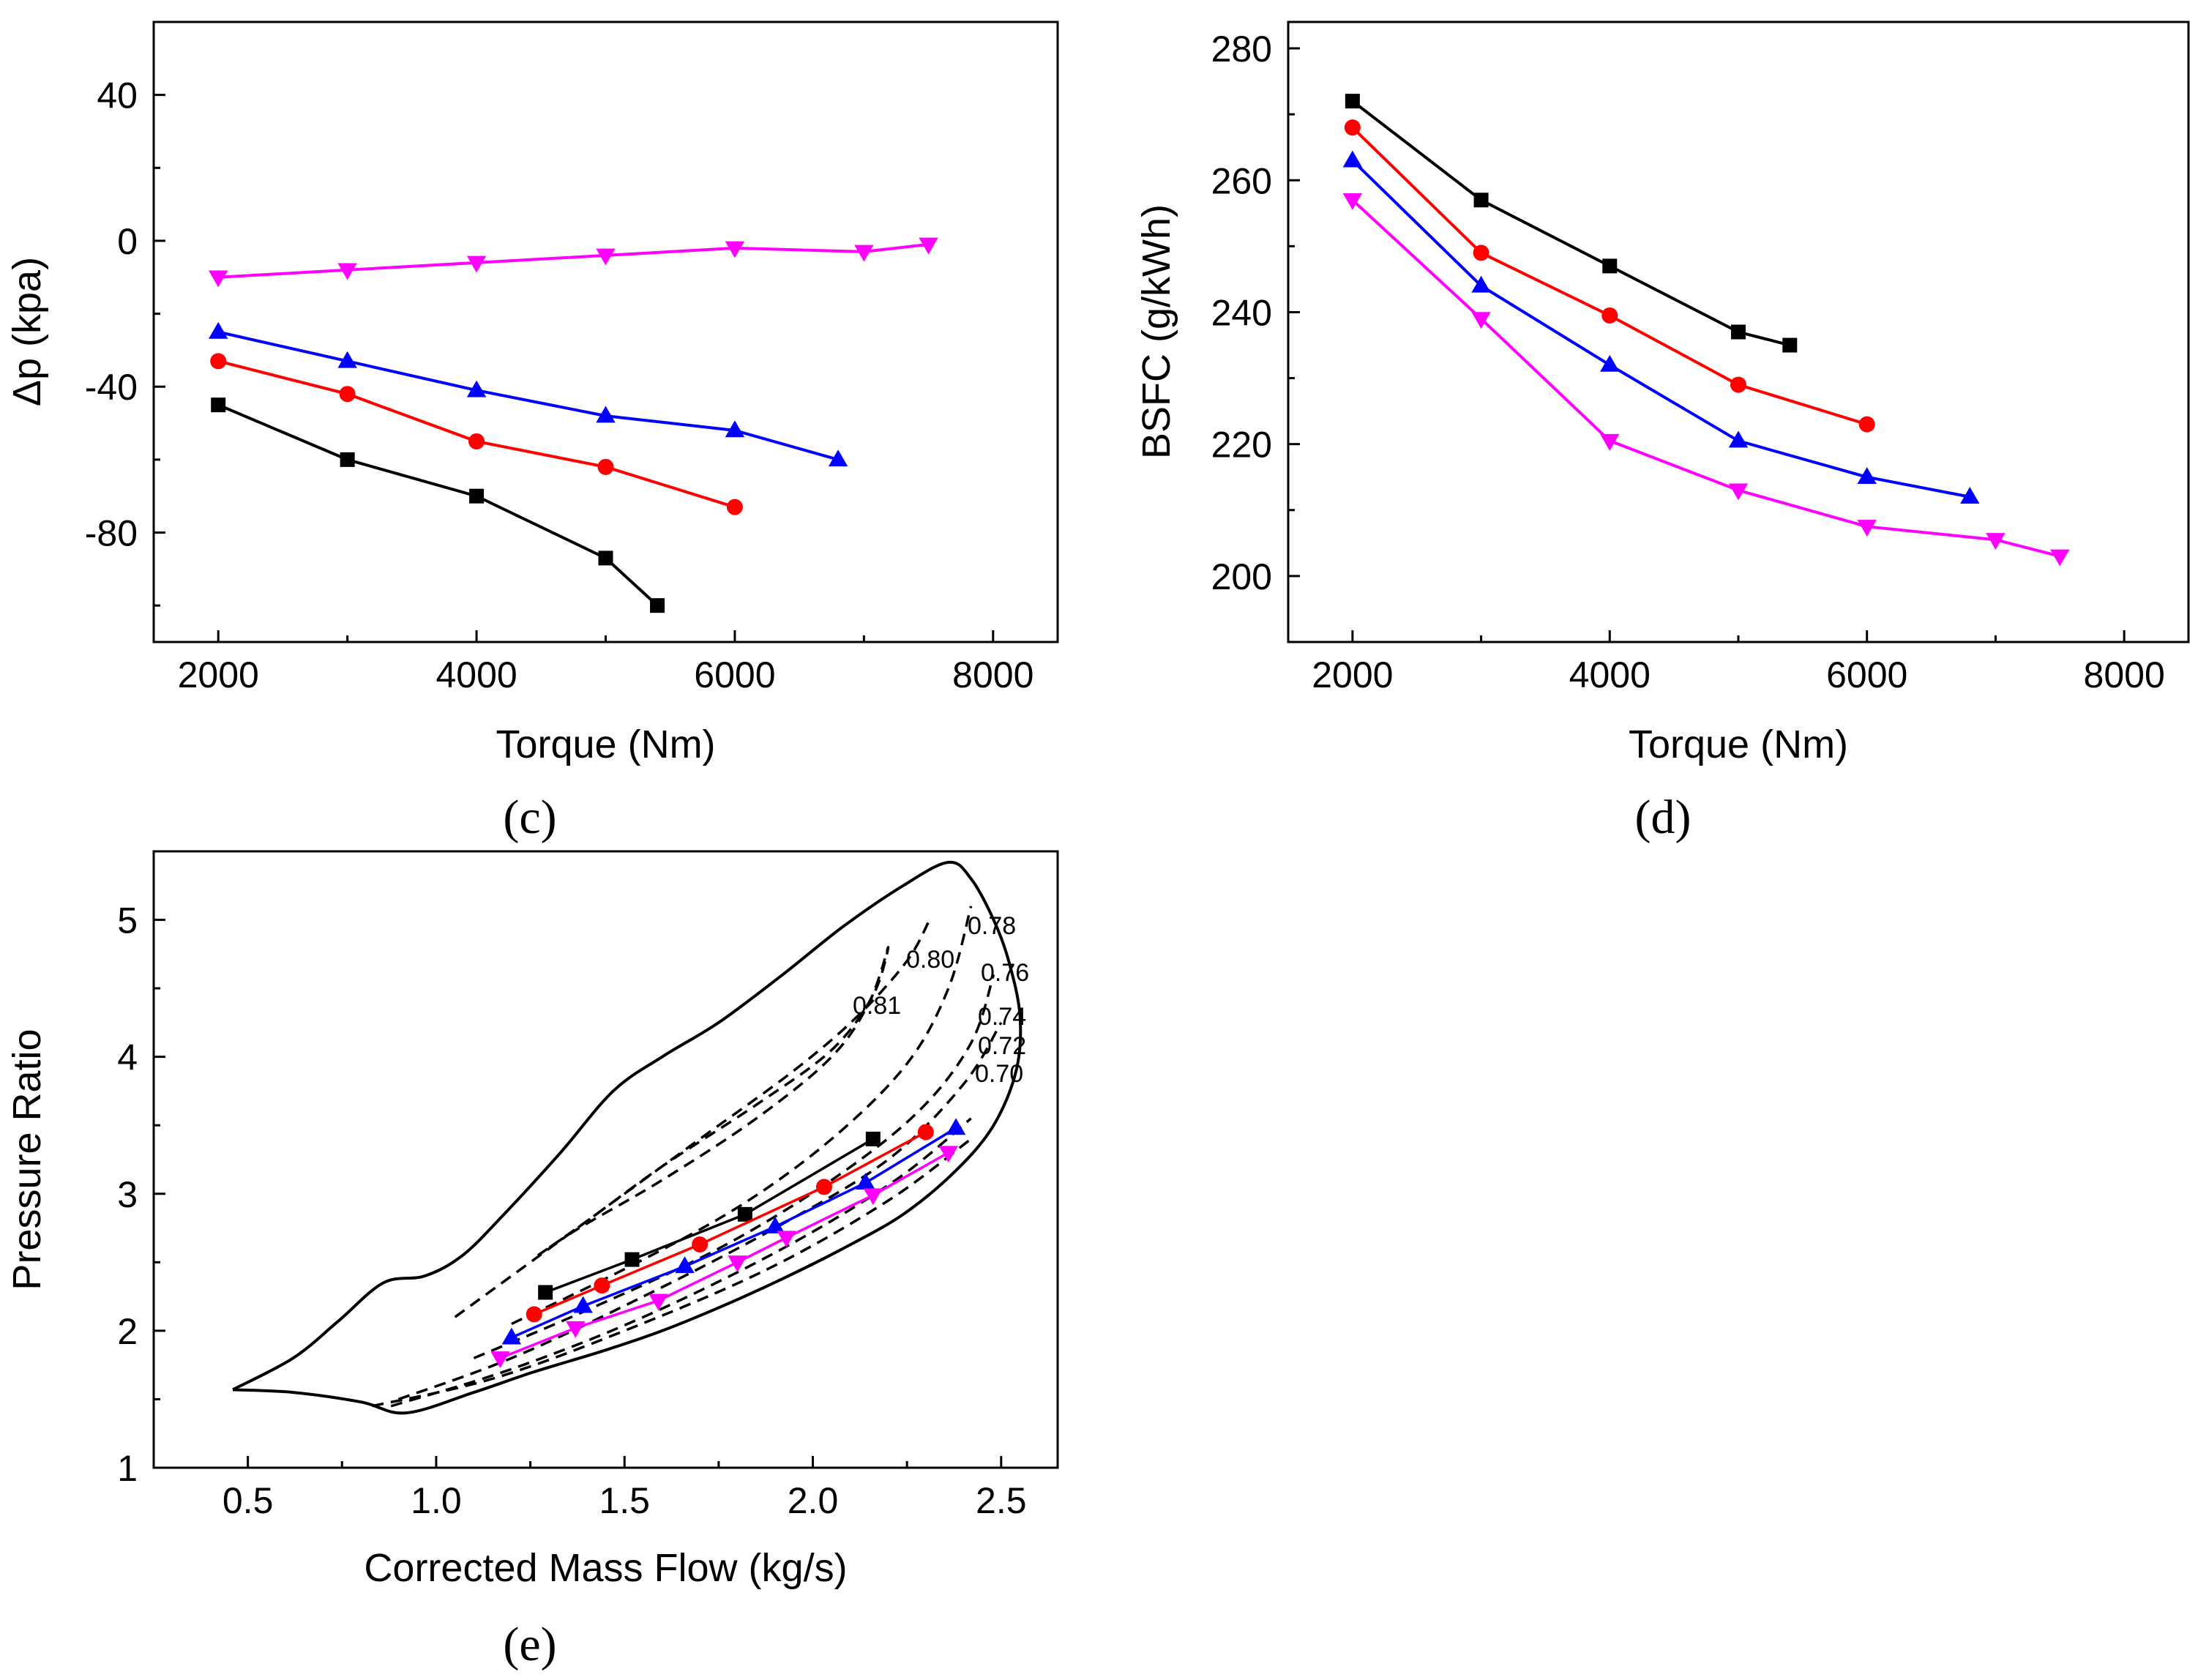 The image size is (2198, 1680). What do you see at coordinates (1002, 1046) in the screenshot?
I see `efficiency-contour-label-0.72: 0.72` at bounding box center [1002, 1046].